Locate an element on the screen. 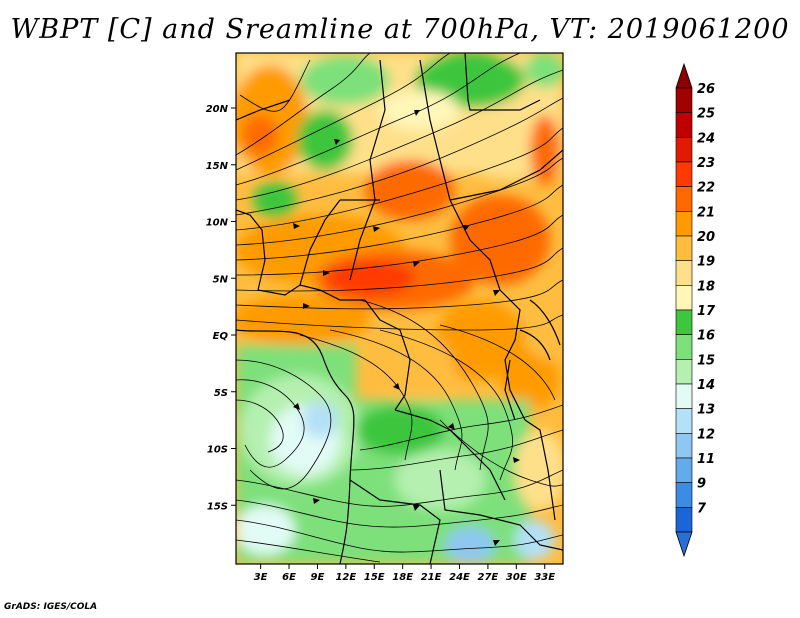 Image resolution: width=800 pixels, height=618 pixels. lat-tick-label: 10N is located at coordinates (217, 223).